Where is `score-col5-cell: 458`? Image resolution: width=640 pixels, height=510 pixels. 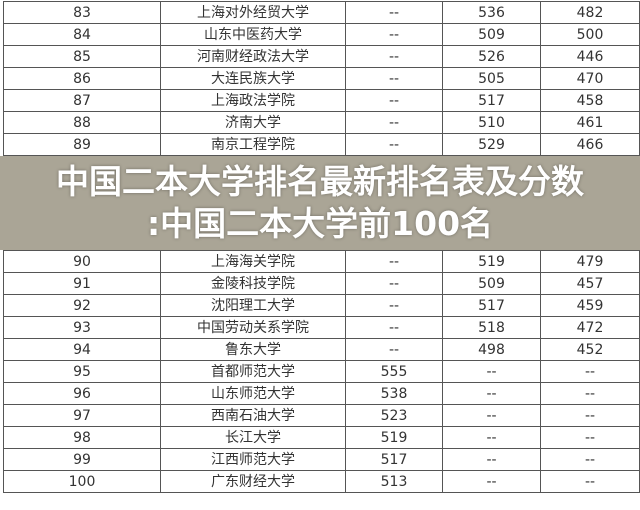 score-col5-cell: 458 is located at coordinates (590, 100).